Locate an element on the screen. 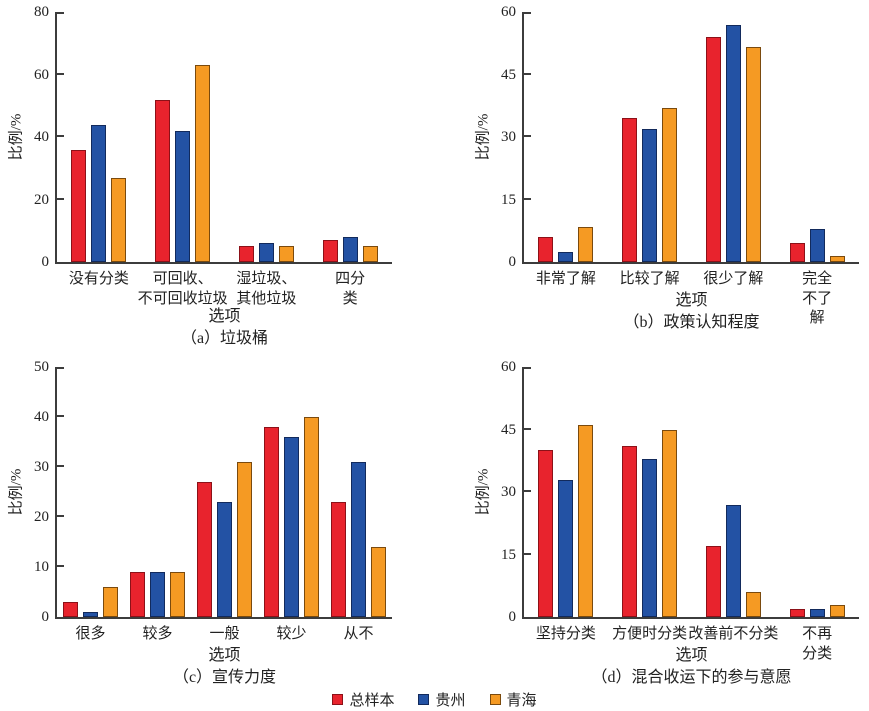 Image resolution: width=869 pixels, height=711 pixels. x-category-label: 很少了解 is located at coordinates (733, 279).